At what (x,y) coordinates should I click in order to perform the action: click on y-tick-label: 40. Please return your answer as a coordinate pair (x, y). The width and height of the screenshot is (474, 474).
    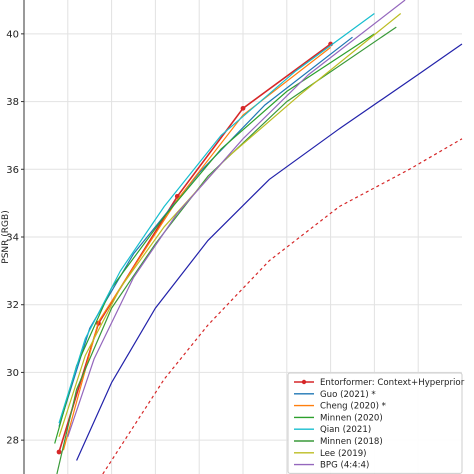
    Looking at the image, I should click on (12, 34).